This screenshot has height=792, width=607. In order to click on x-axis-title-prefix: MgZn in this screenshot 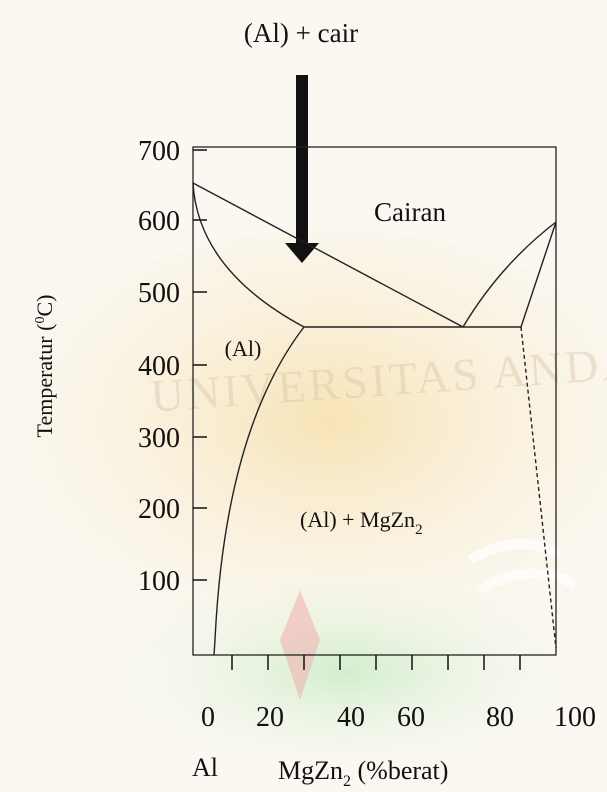, I will do `click(310, 770)`.